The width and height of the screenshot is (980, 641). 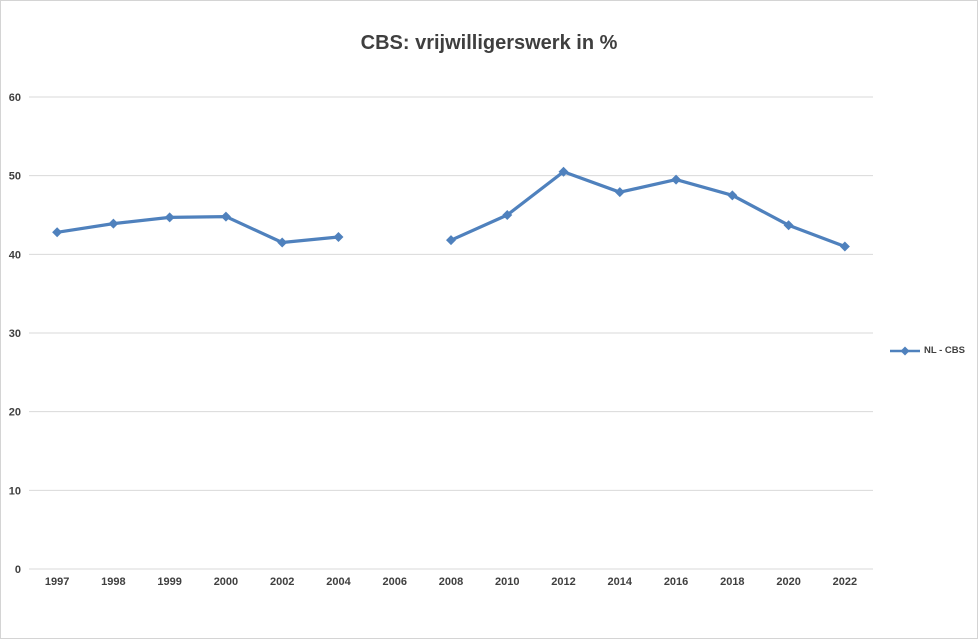 What do you see at coordinates (451, 582) in the screenshot?
I see `x-tick-label: 2008` at bounding box center [451, 582].